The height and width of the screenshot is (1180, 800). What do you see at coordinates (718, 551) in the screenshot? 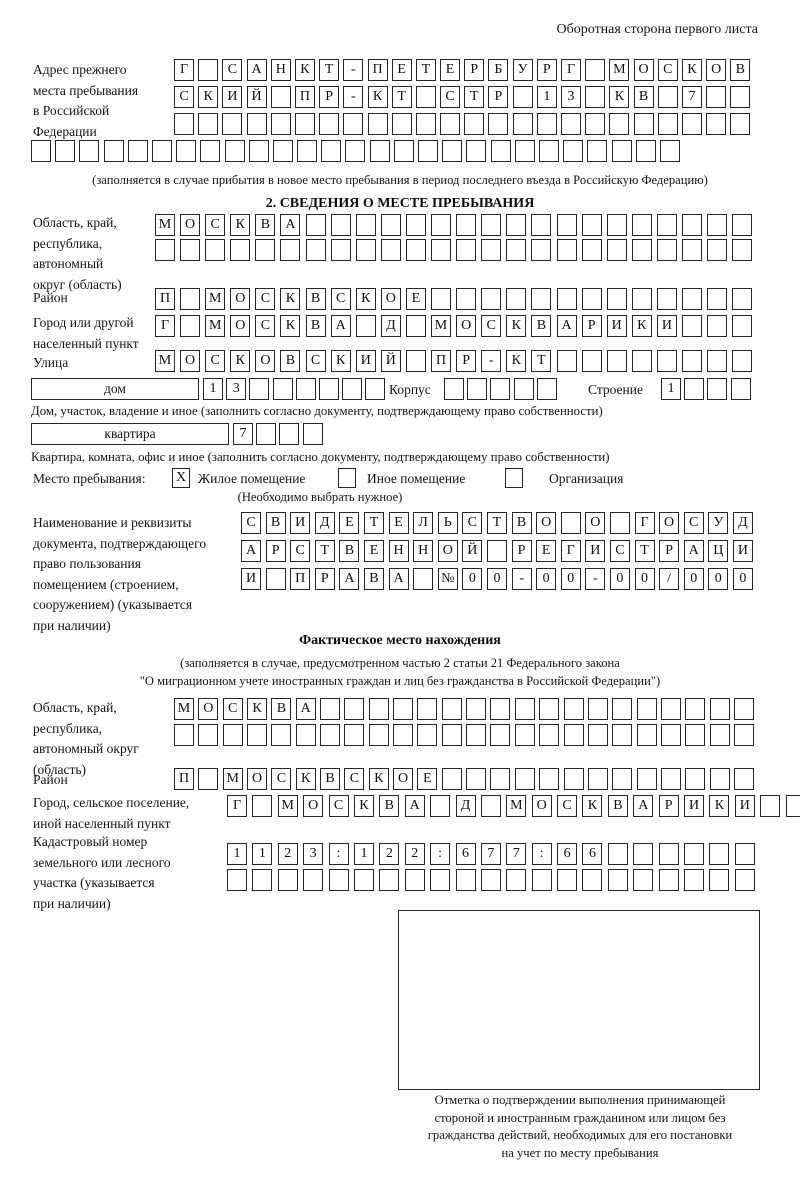
I see `character-box: Ц` at bounding box center [718, 551].